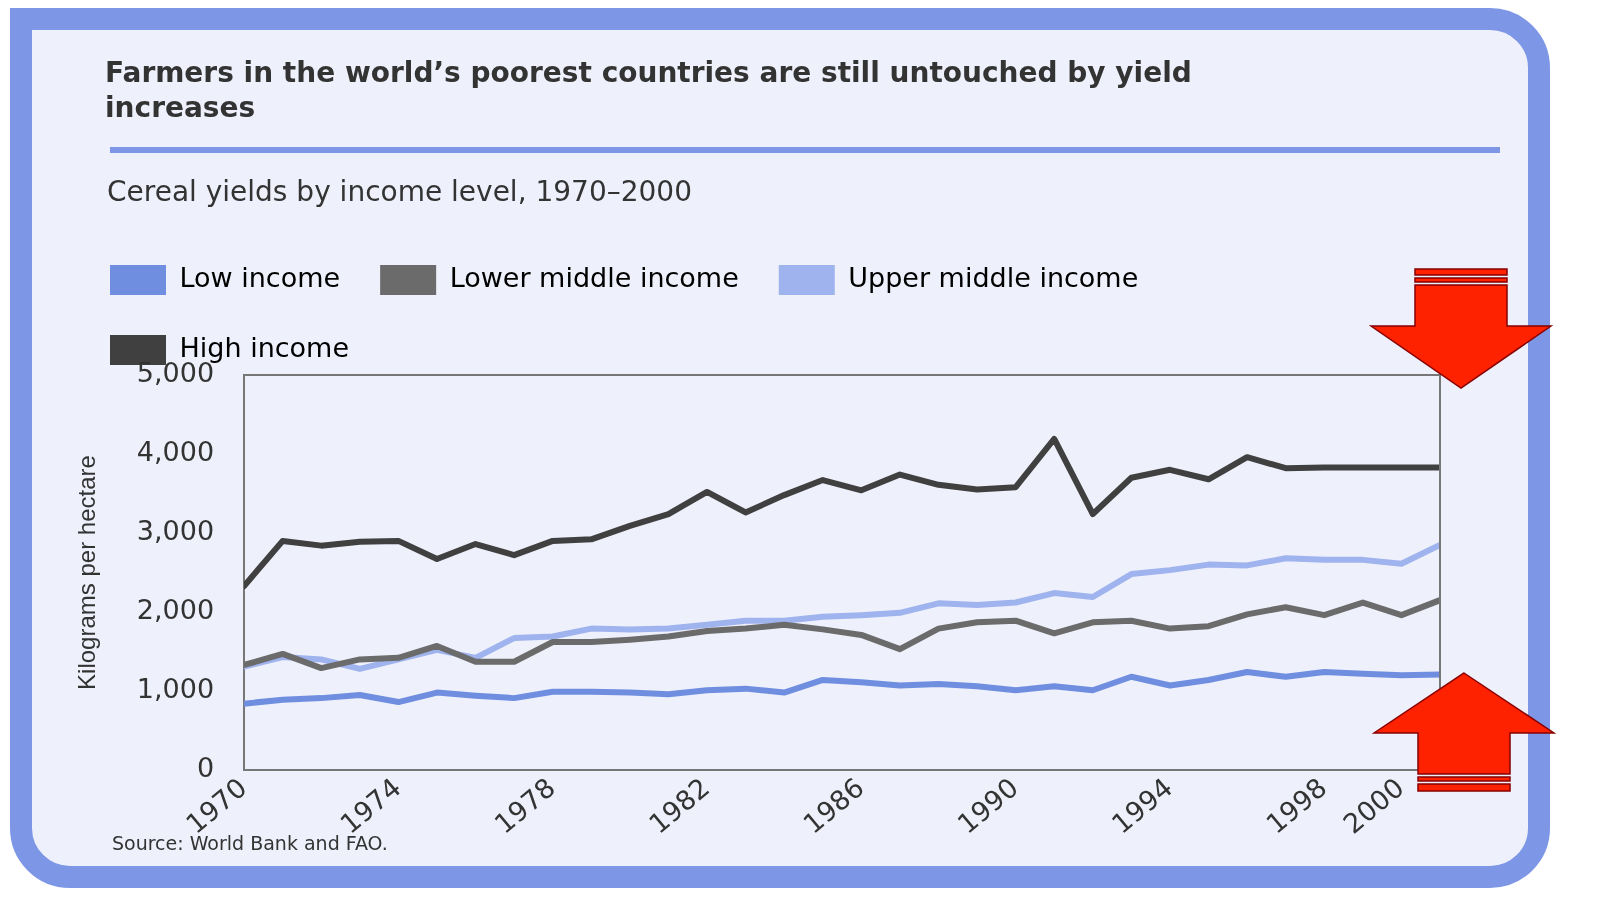  Describe the element at coordinates (264, 348) in the screenshot. I see `legend-label: High income` at that location.